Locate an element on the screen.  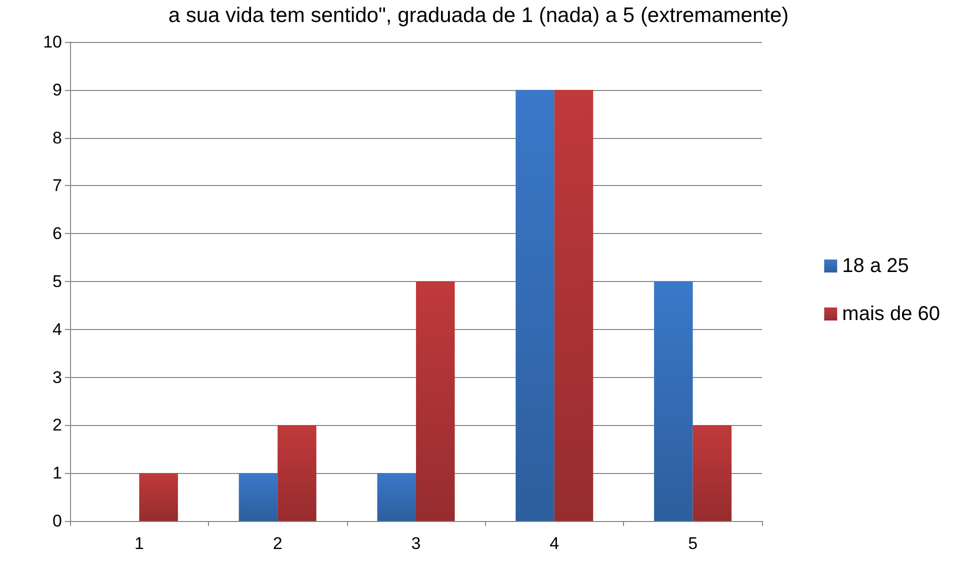
y-tick-label: 7 is located at coordinates (57, 186).